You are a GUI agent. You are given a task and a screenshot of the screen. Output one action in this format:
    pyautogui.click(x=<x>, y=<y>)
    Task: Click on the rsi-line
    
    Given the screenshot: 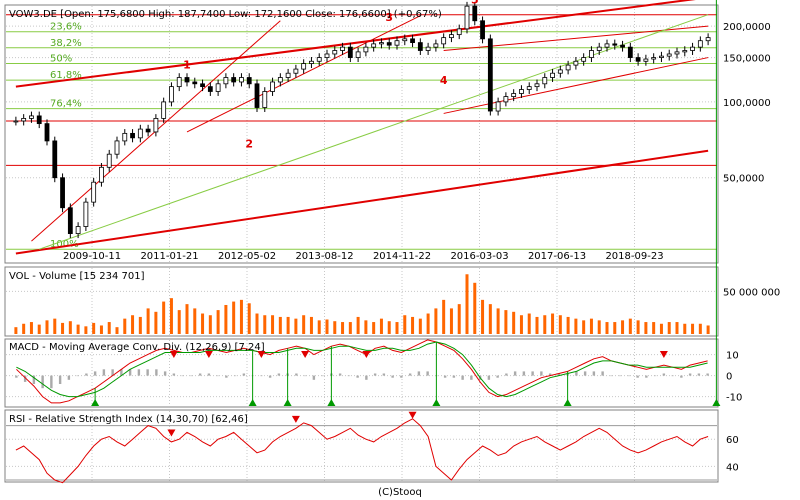 What is the action you would take?
    pyautogui.click(x=362, y=451)
    